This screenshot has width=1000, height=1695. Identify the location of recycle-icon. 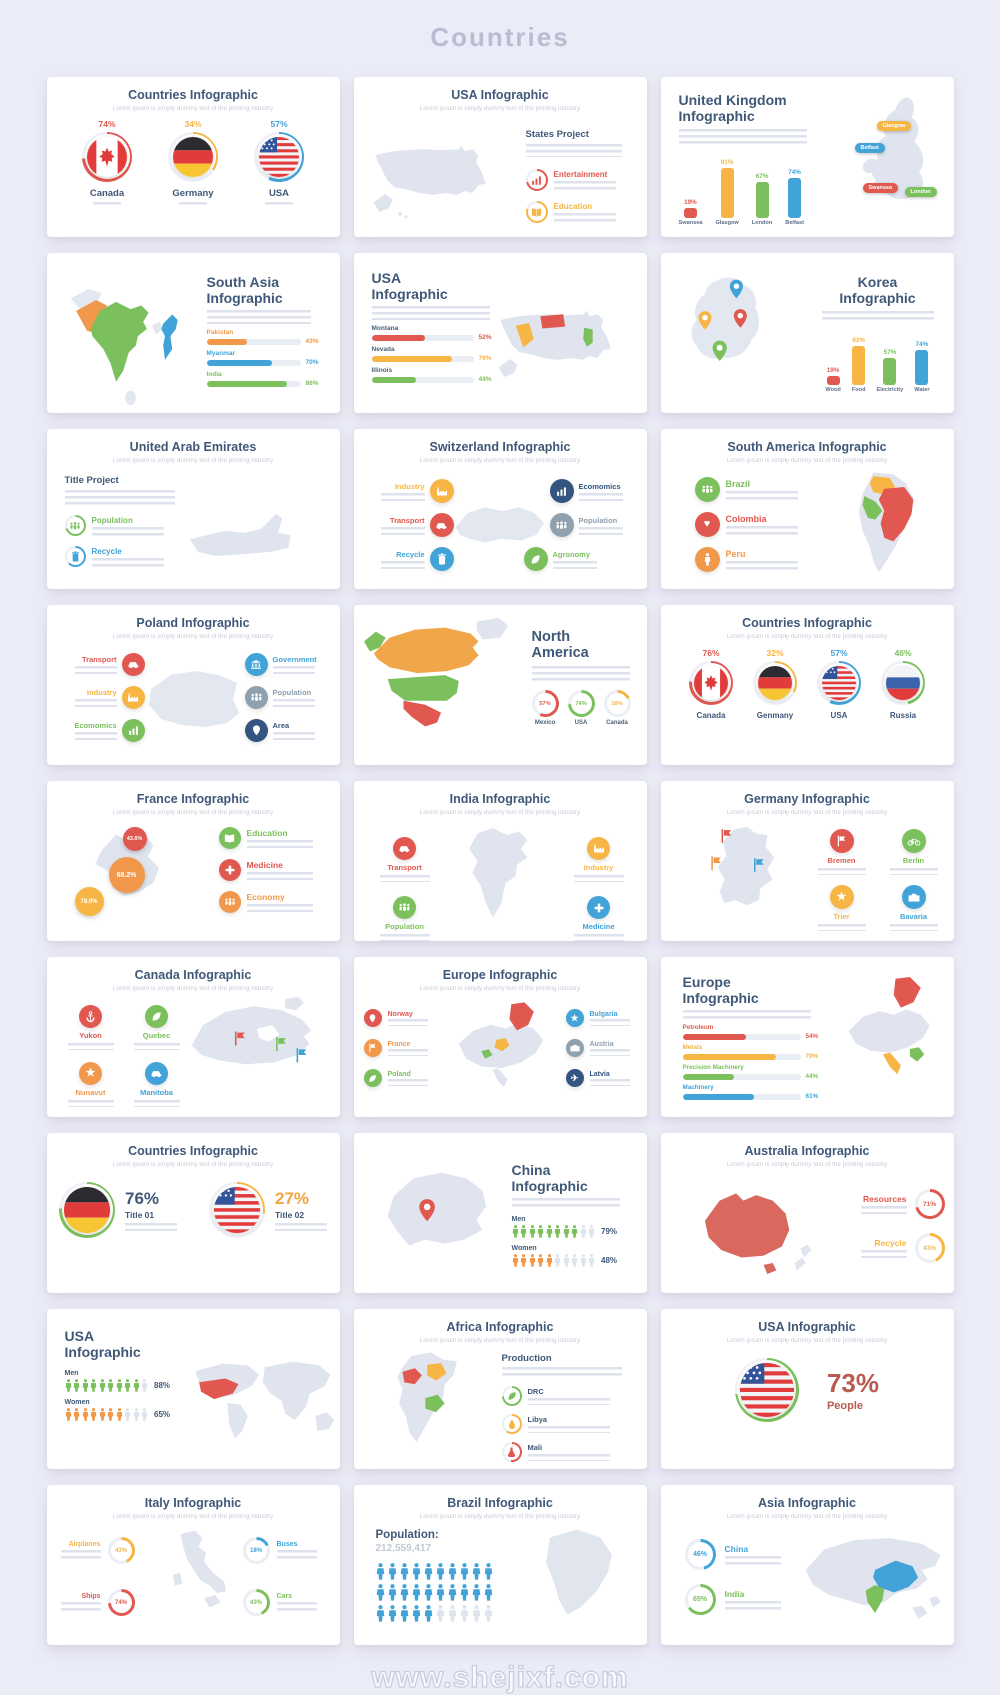
(75, 556).